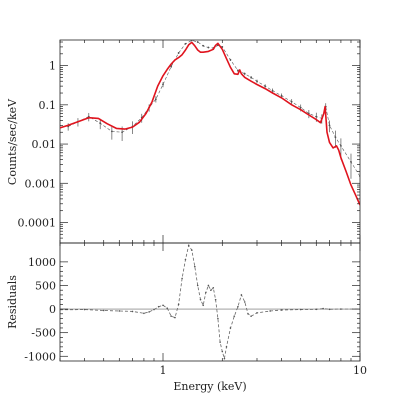  What do you see at coordinates (12, 302) in the screenshot?
I see `y-axis-label-residuals: Residuals` at bounding box center [12, 302].